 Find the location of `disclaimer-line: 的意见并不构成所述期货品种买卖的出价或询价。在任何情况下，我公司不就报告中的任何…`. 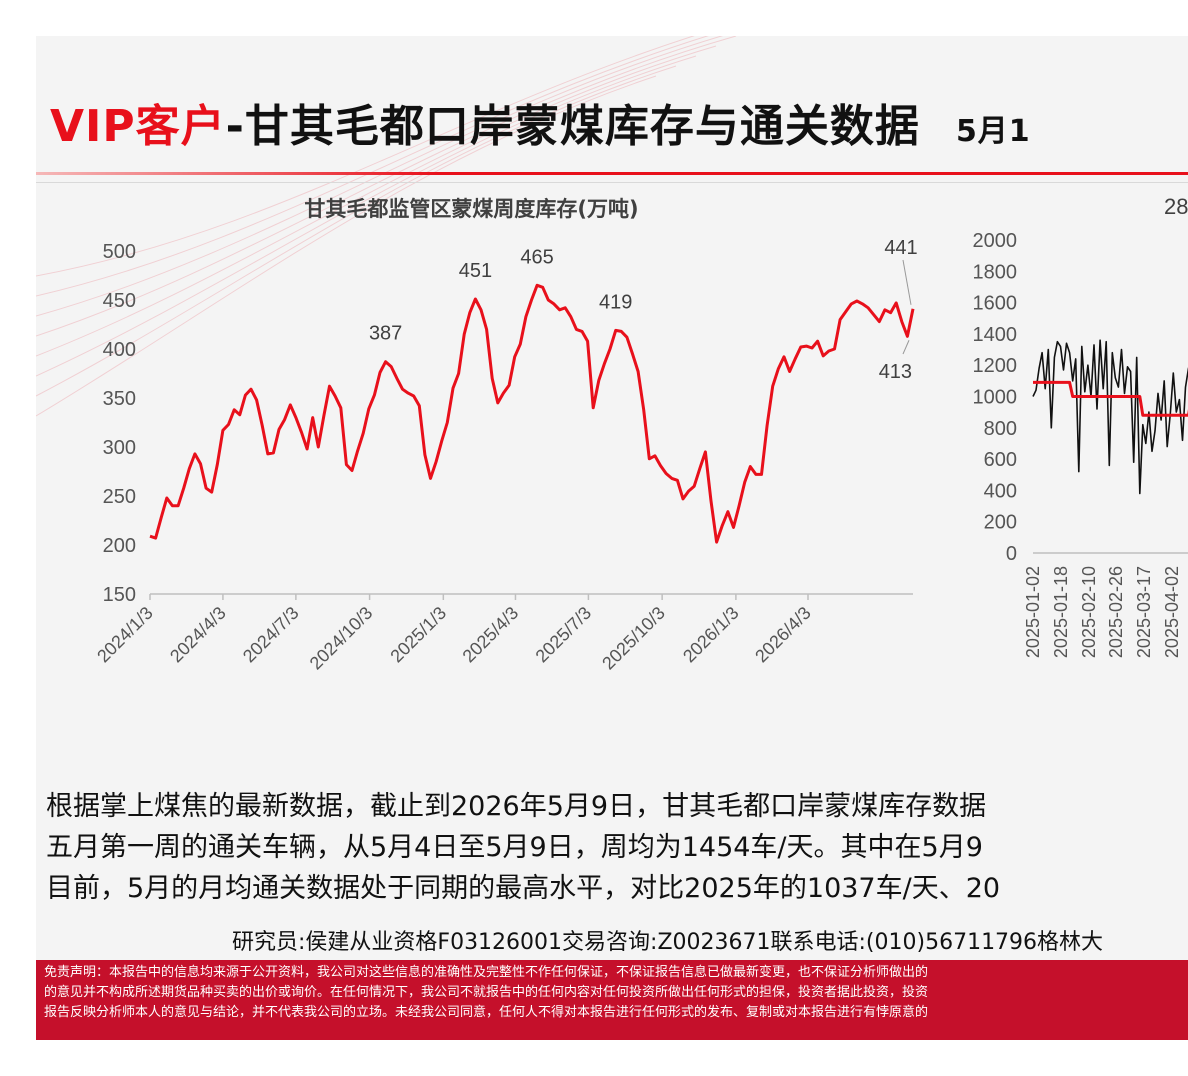

disclaimer-line: 的意见并不构成所述期货品种买卖的出价或询价。在任何情况下，我公司不就报告中的任何… is located at coordinates (486, 992).